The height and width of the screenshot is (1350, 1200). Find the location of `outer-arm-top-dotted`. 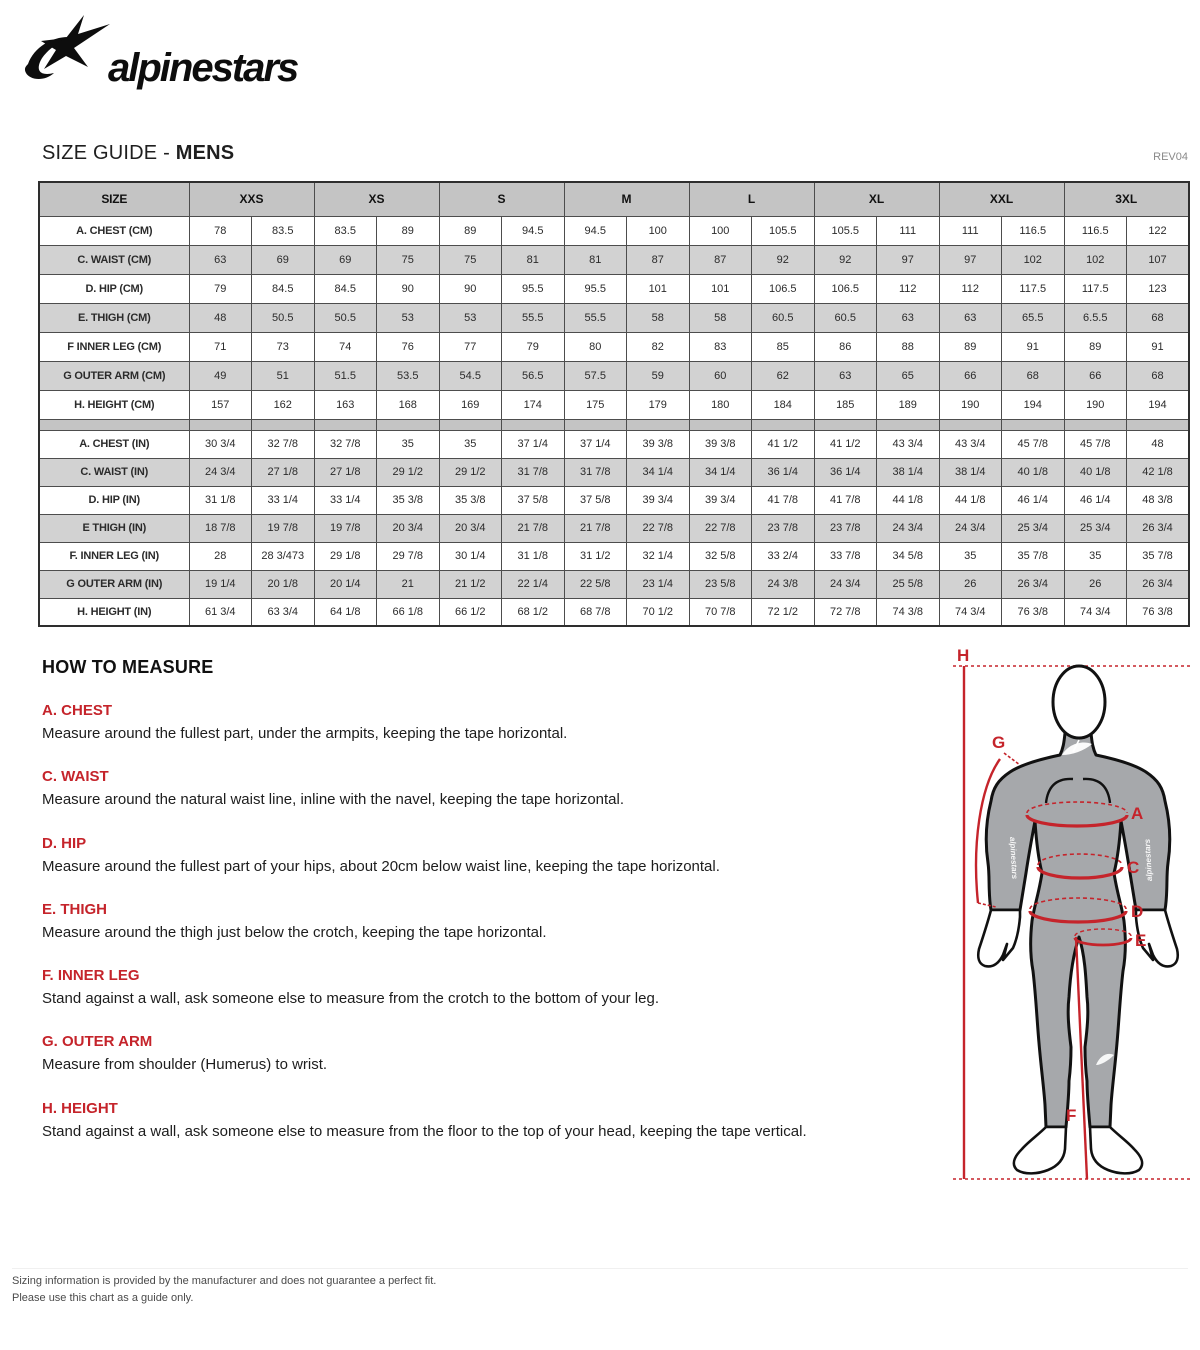

outer-arm-top-dotted is located at coordinates (1012, 759).